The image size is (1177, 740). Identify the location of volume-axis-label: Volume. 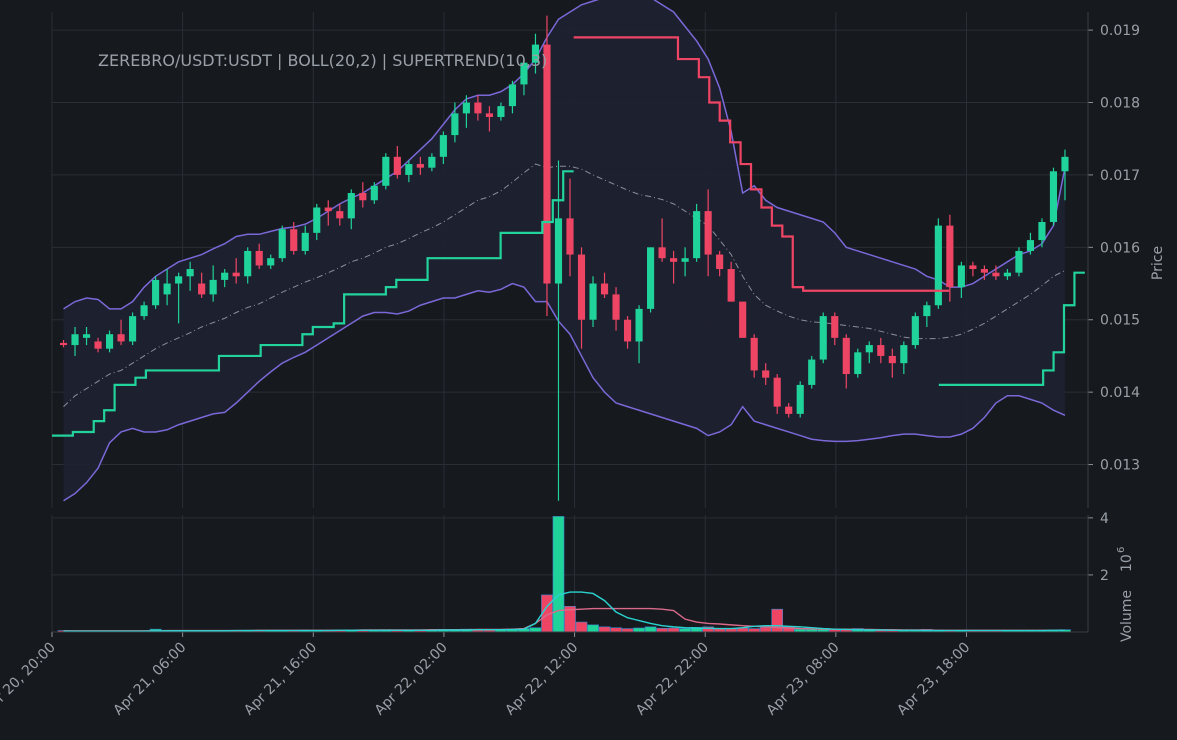
(1127, 616).